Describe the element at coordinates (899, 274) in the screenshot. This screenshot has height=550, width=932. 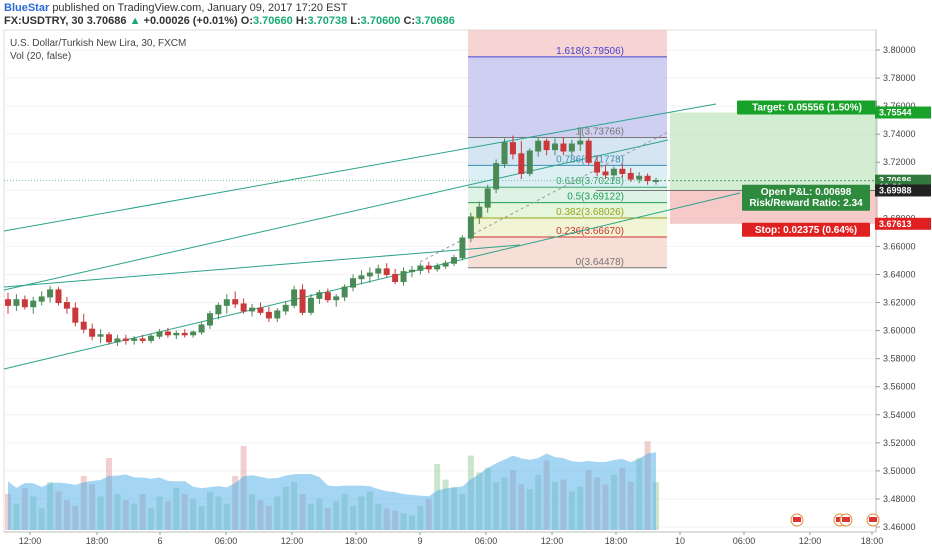
I see `y-tick-label: 3.64000` at that location.